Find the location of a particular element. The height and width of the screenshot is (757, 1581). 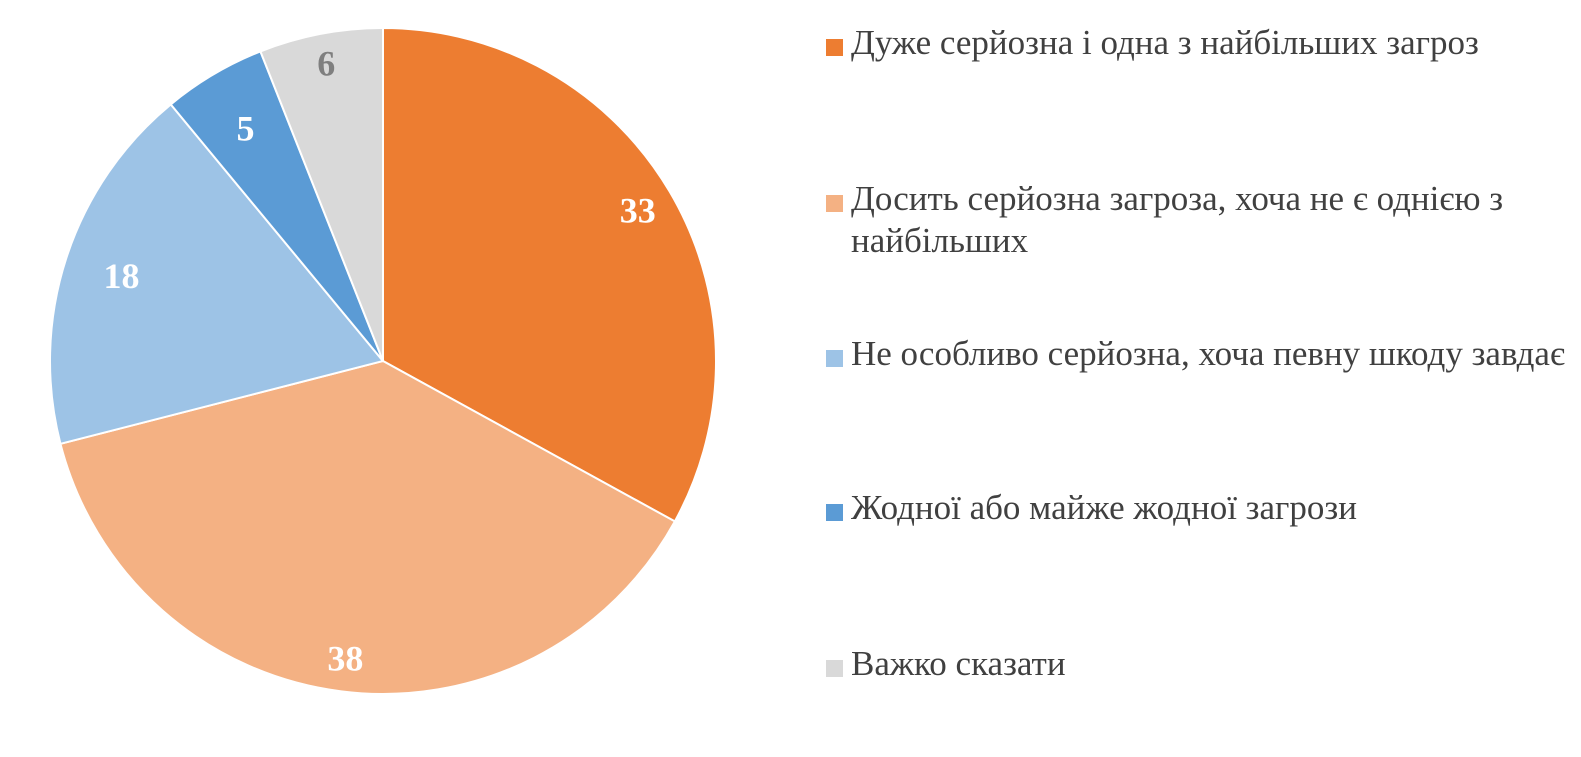

legend-item-hard-to-say: Важко сказати is located at coordinates (1196, 664).